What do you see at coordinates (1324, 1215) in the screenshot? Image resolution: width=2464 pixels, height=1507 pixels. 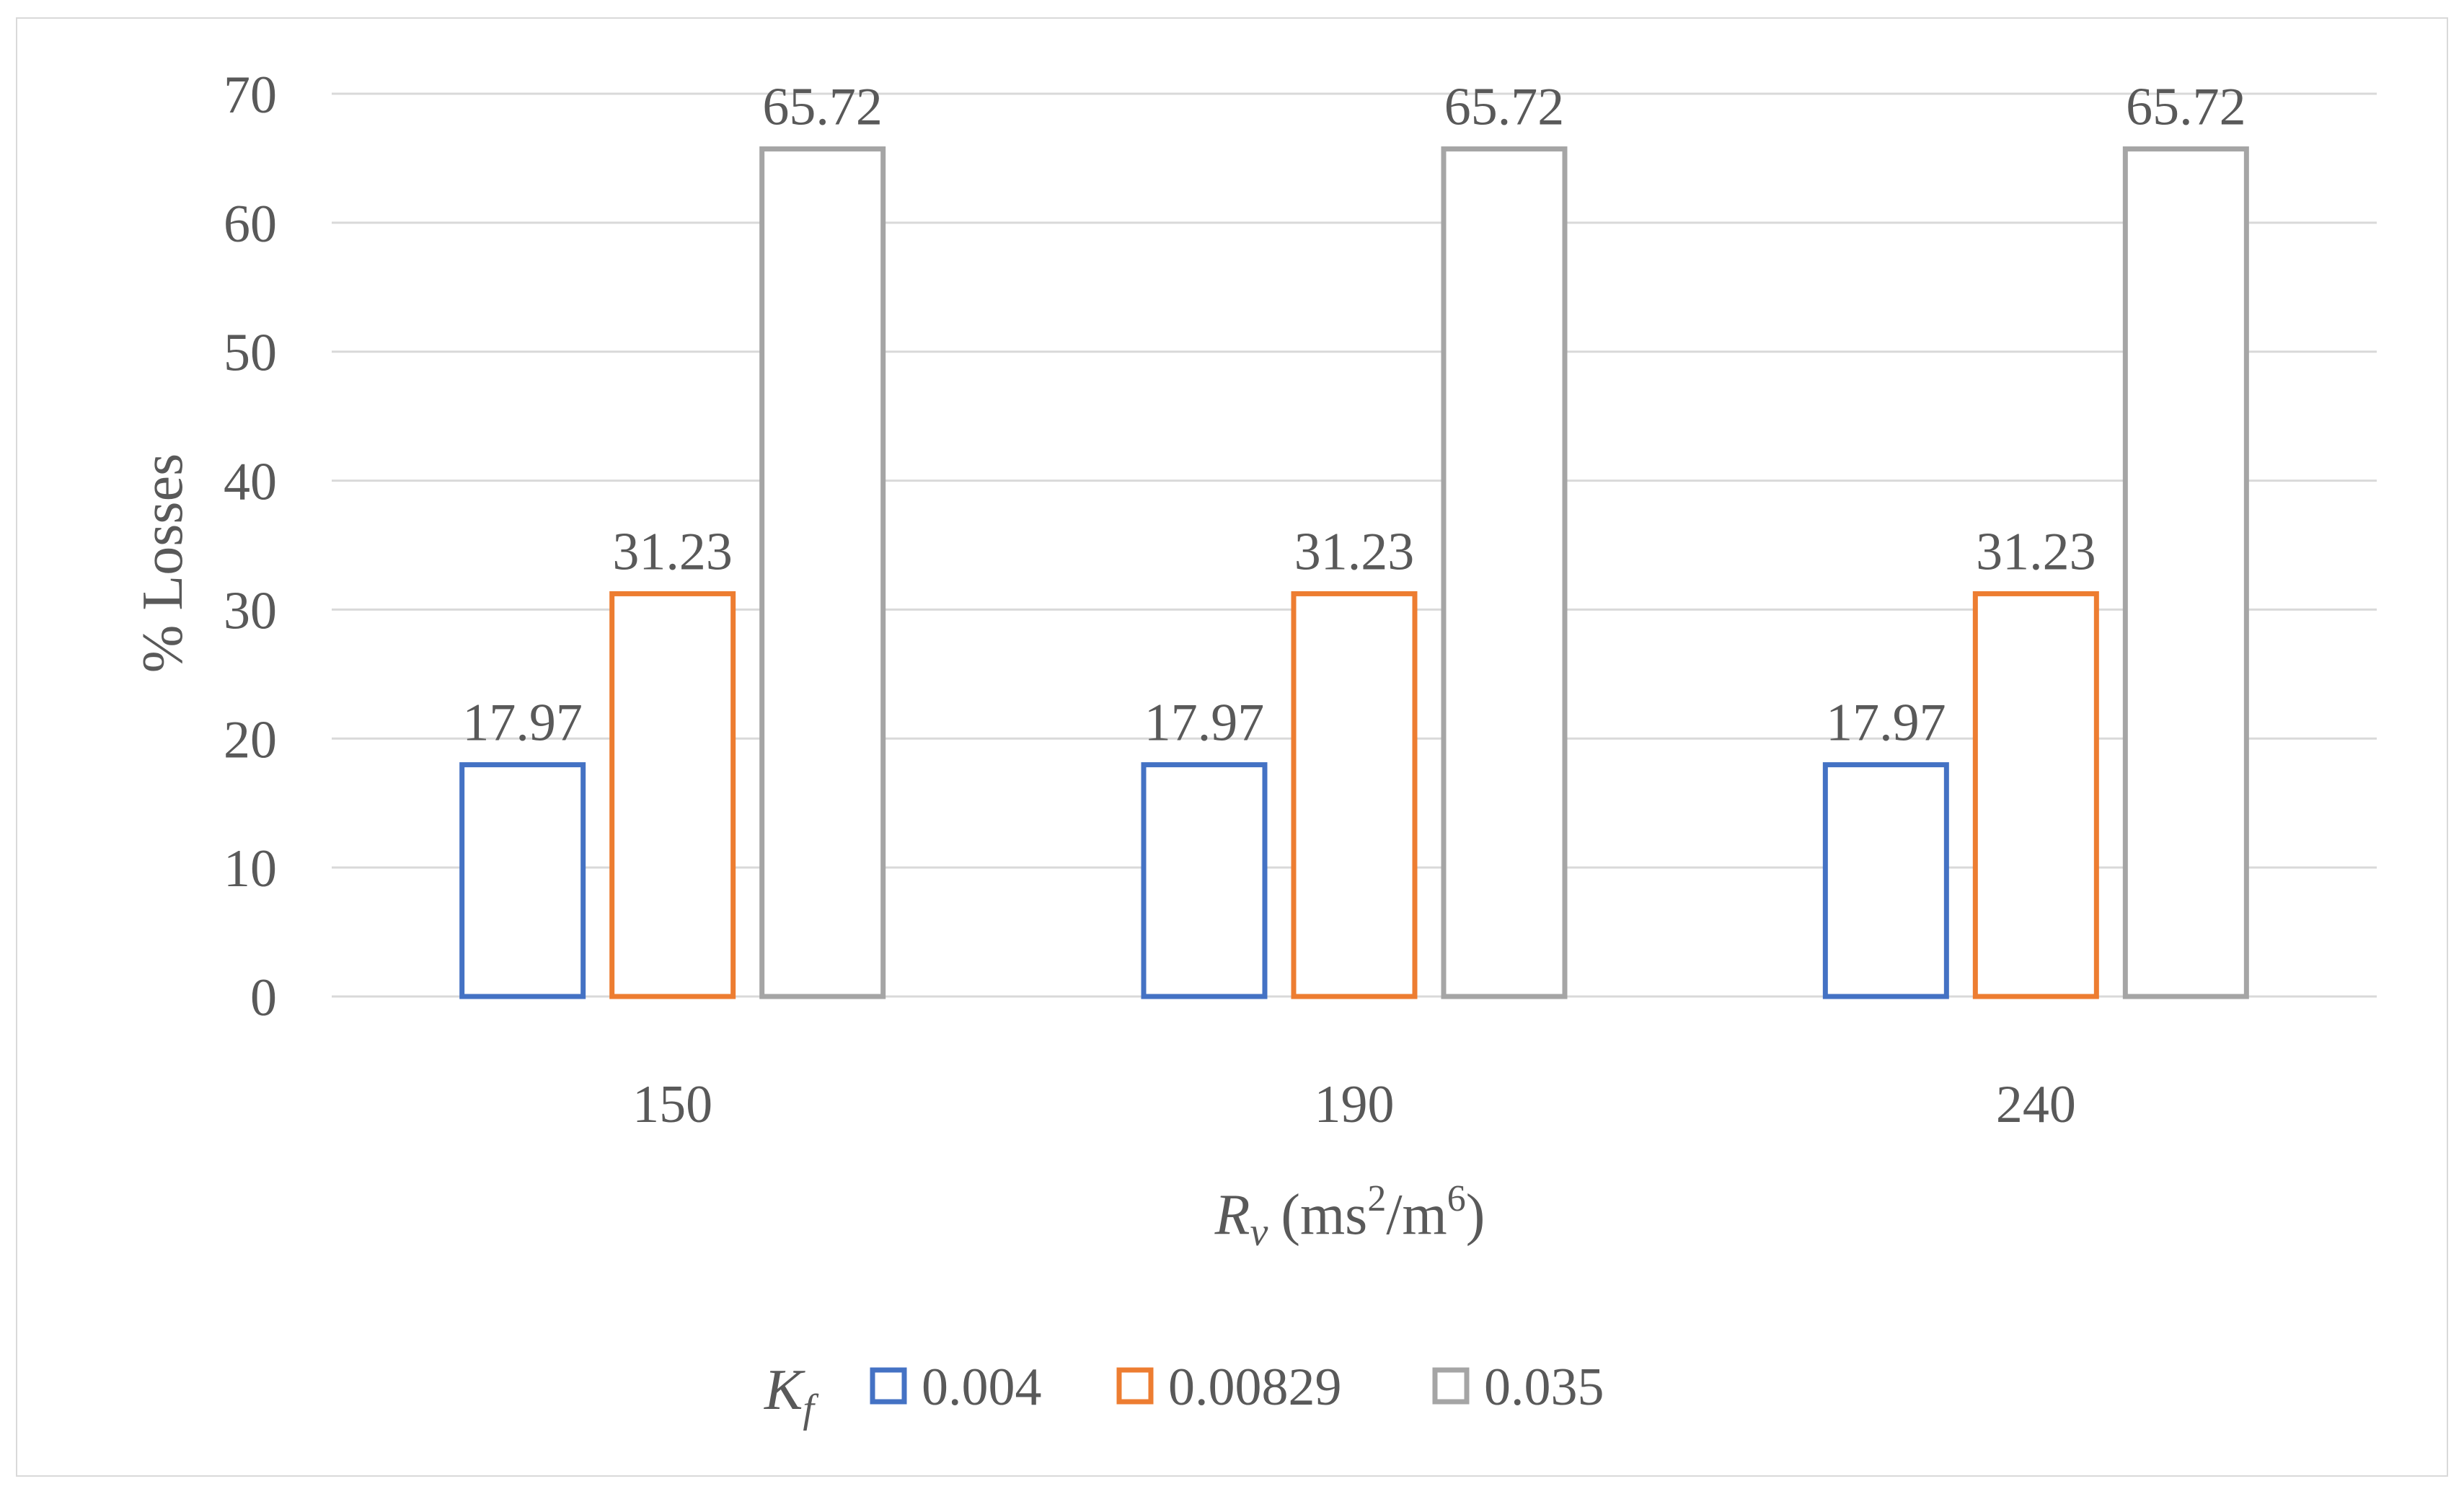 I see `x-axis-units-open: (ms` at bounding box center [1324, 1215].